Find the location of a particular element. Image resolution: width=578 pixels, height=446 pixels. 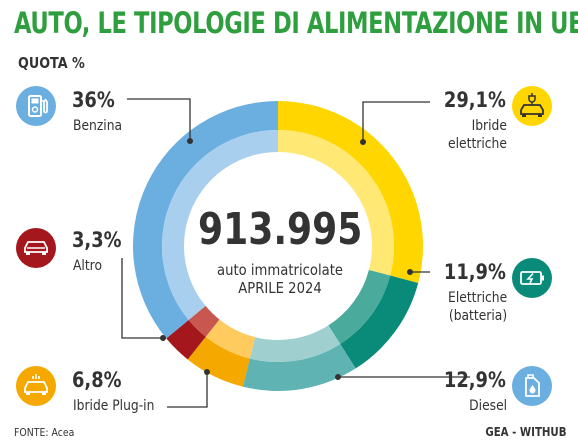

label-ibride-elettriche-line2: elettriche is located at coordinates (477, 144).